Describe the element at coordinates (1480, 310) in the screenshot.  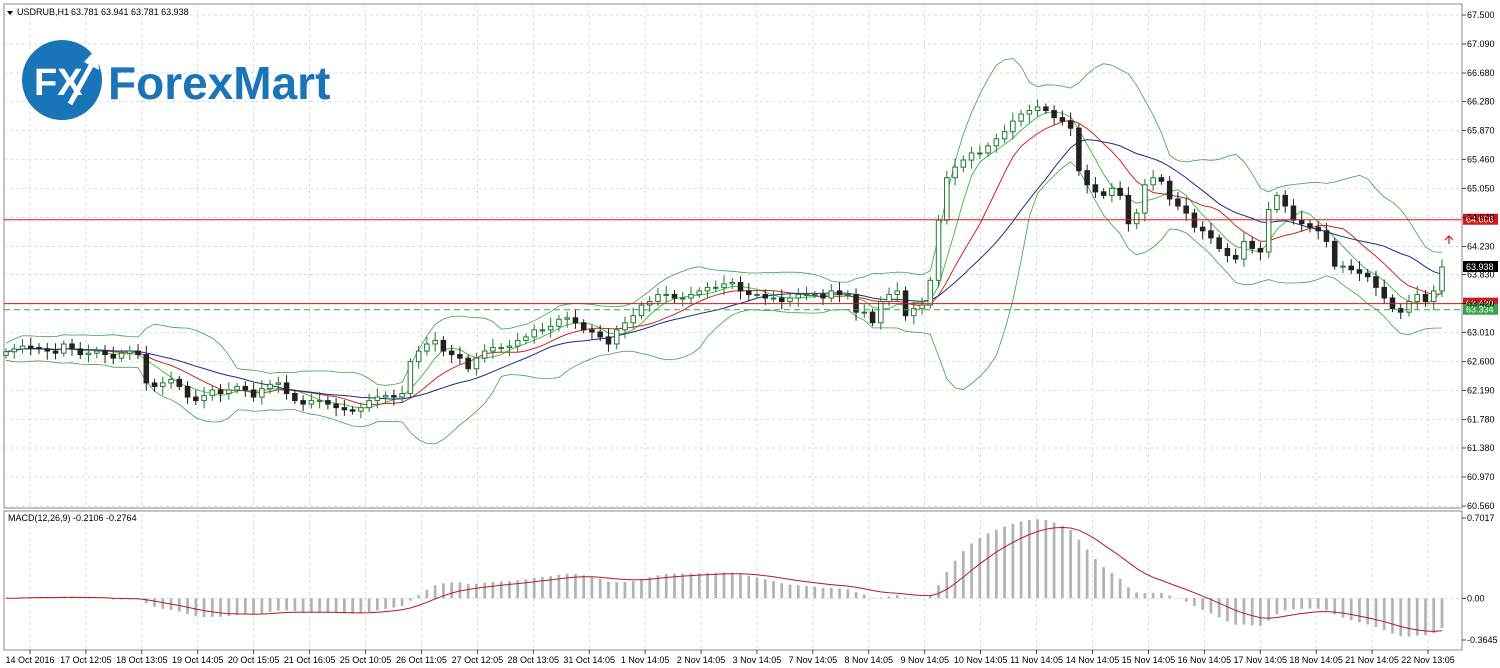
I see `dashed-tag-label: 63.334` at that location.